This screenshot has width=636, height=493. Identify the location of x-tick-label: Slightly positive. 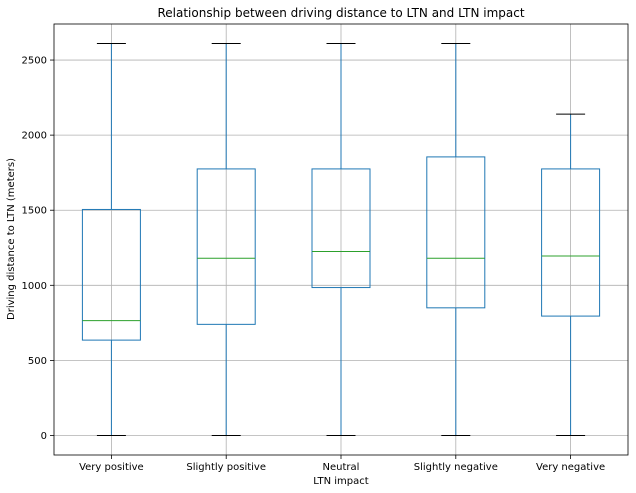
(226, 467).